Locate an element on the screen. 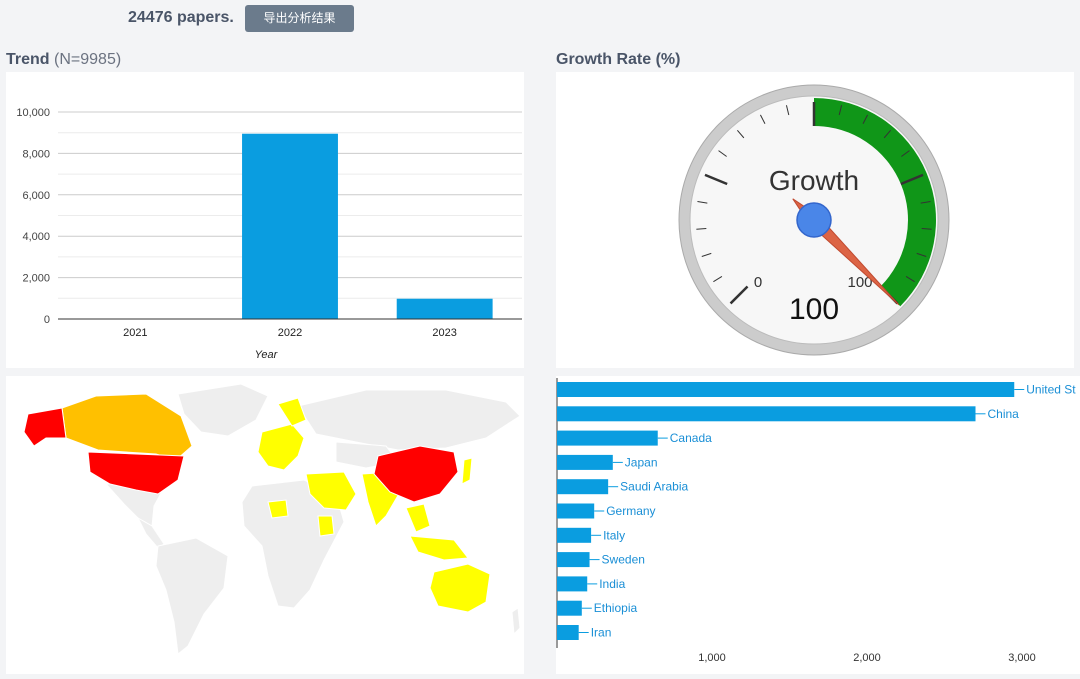  gauge-value: 100 is located at coordinates (814, 309).